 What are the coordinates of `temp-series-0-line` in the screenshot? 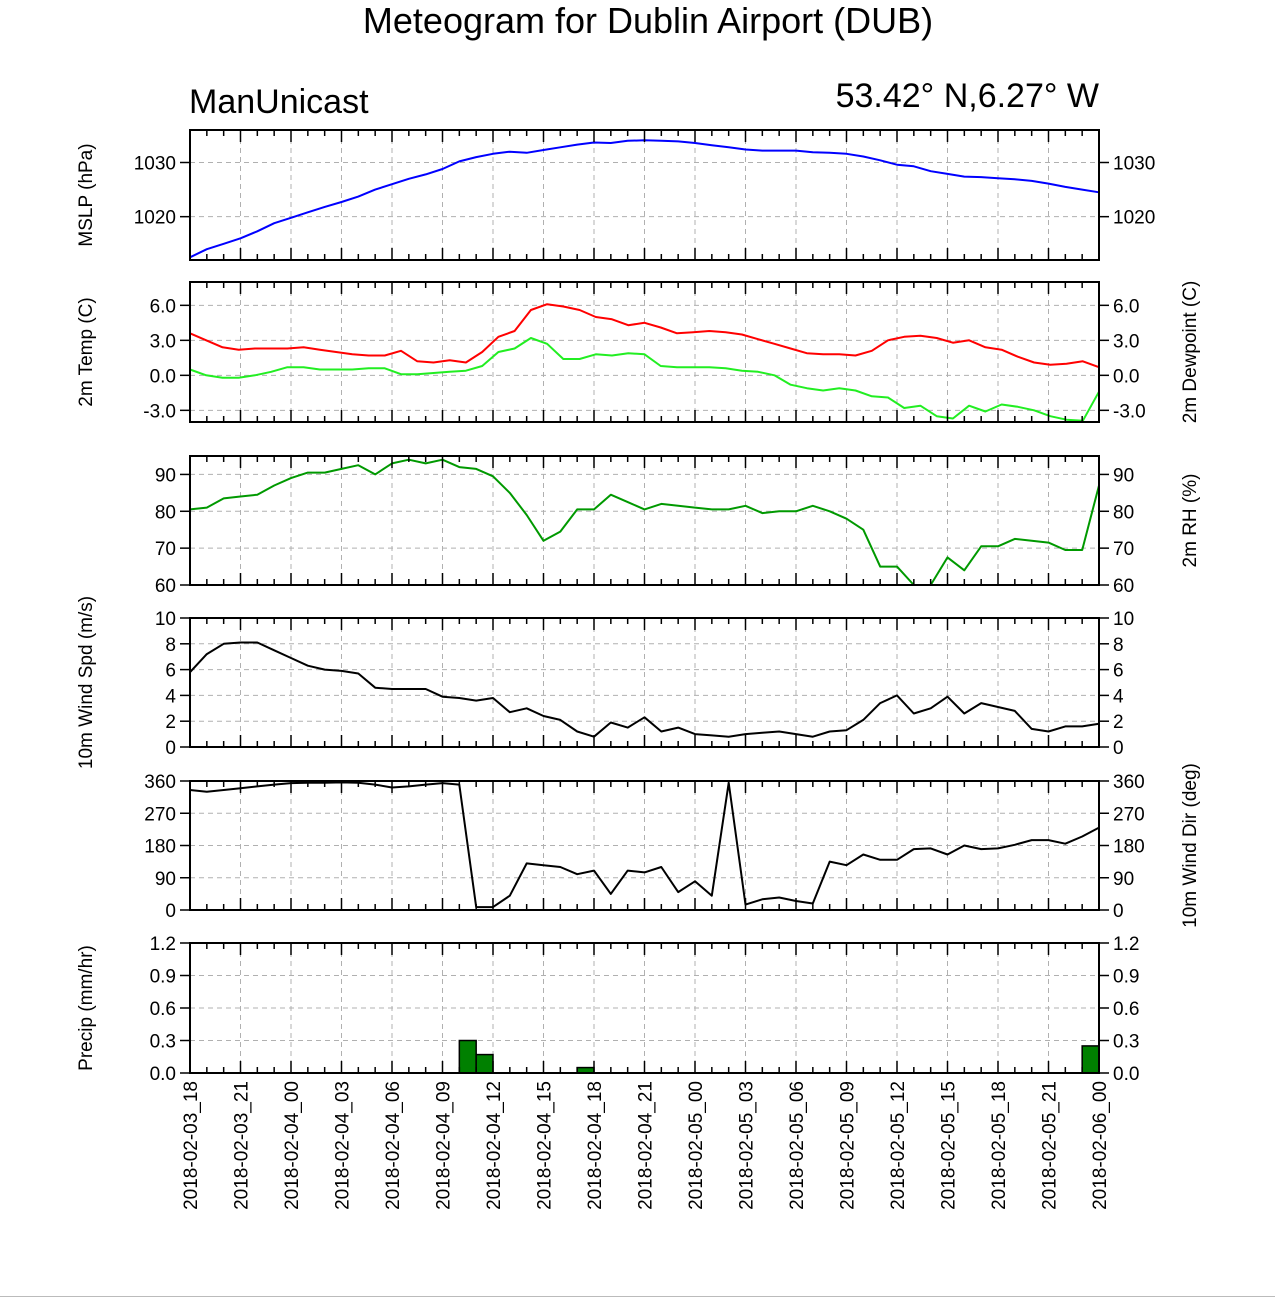 It's located at (644, 336).